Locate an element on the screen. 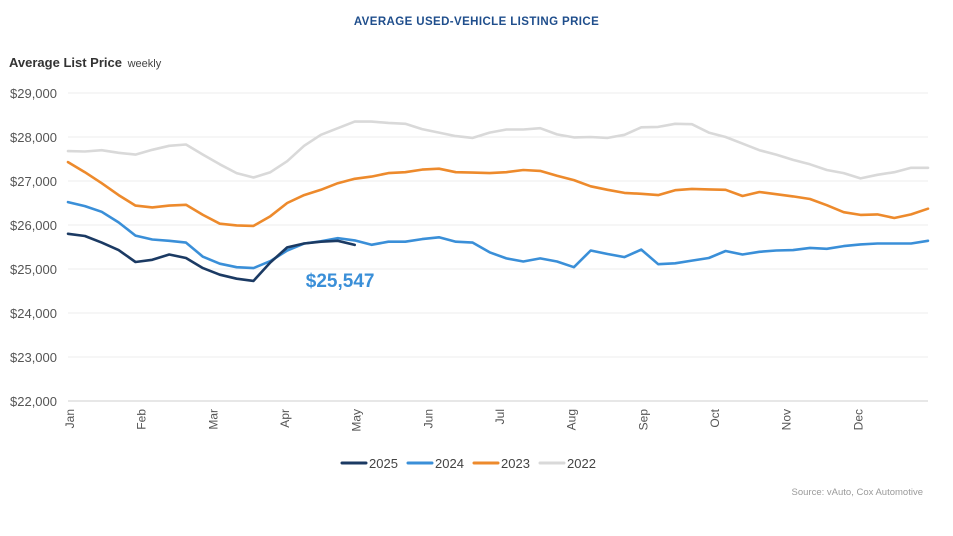 The width and height of the screenshot is (953, 536). legend-label-2023: 2023 is located at coordinates (515, 463).